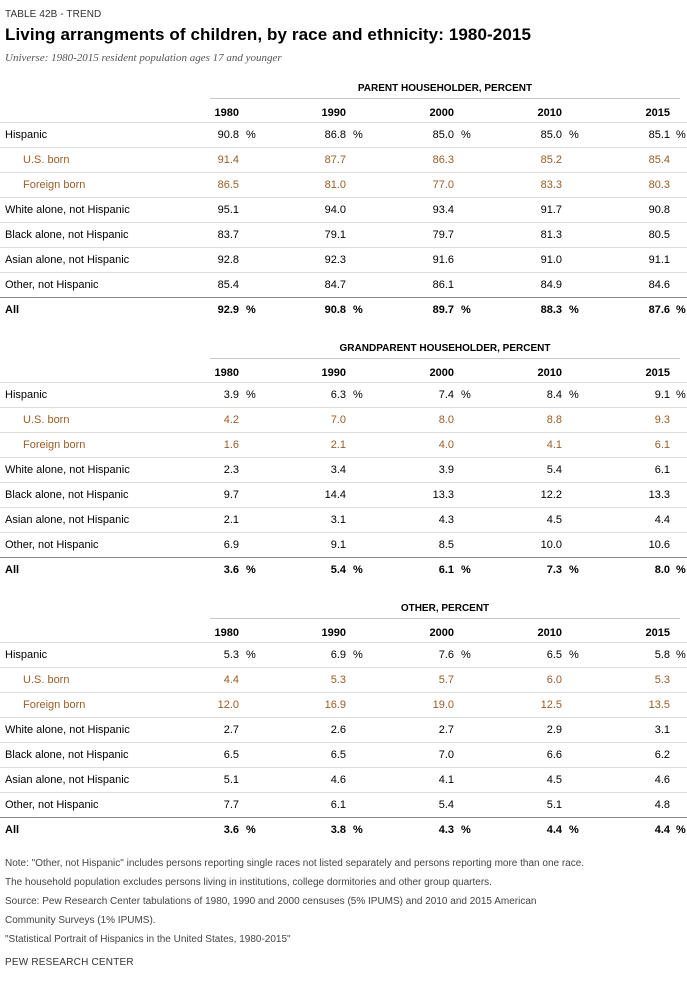 Image resolution: width=687 pixels, height=984 pixels. What do you see at coordinates (343, 185) in the screenshot?
I see `table-row: Foreign born 86.5 81.0 77.0 83.3 80.3` at bounding box center [343, 185].